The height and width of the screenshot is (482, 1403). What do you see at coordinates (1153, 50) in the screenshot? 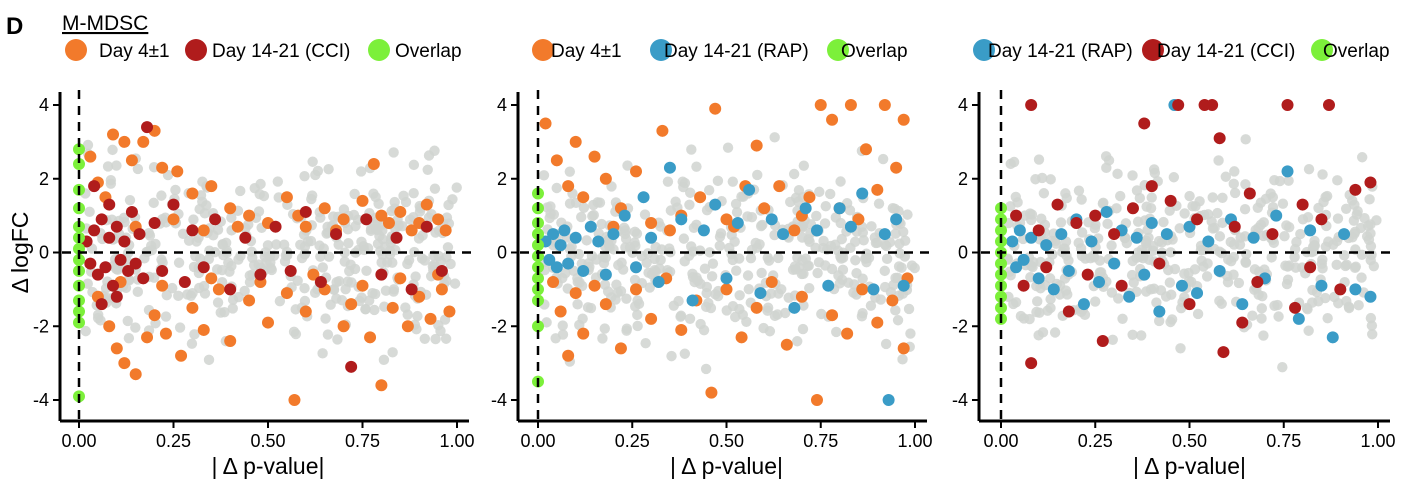
I see `legend-marker` at bounding box center [1153, 50].